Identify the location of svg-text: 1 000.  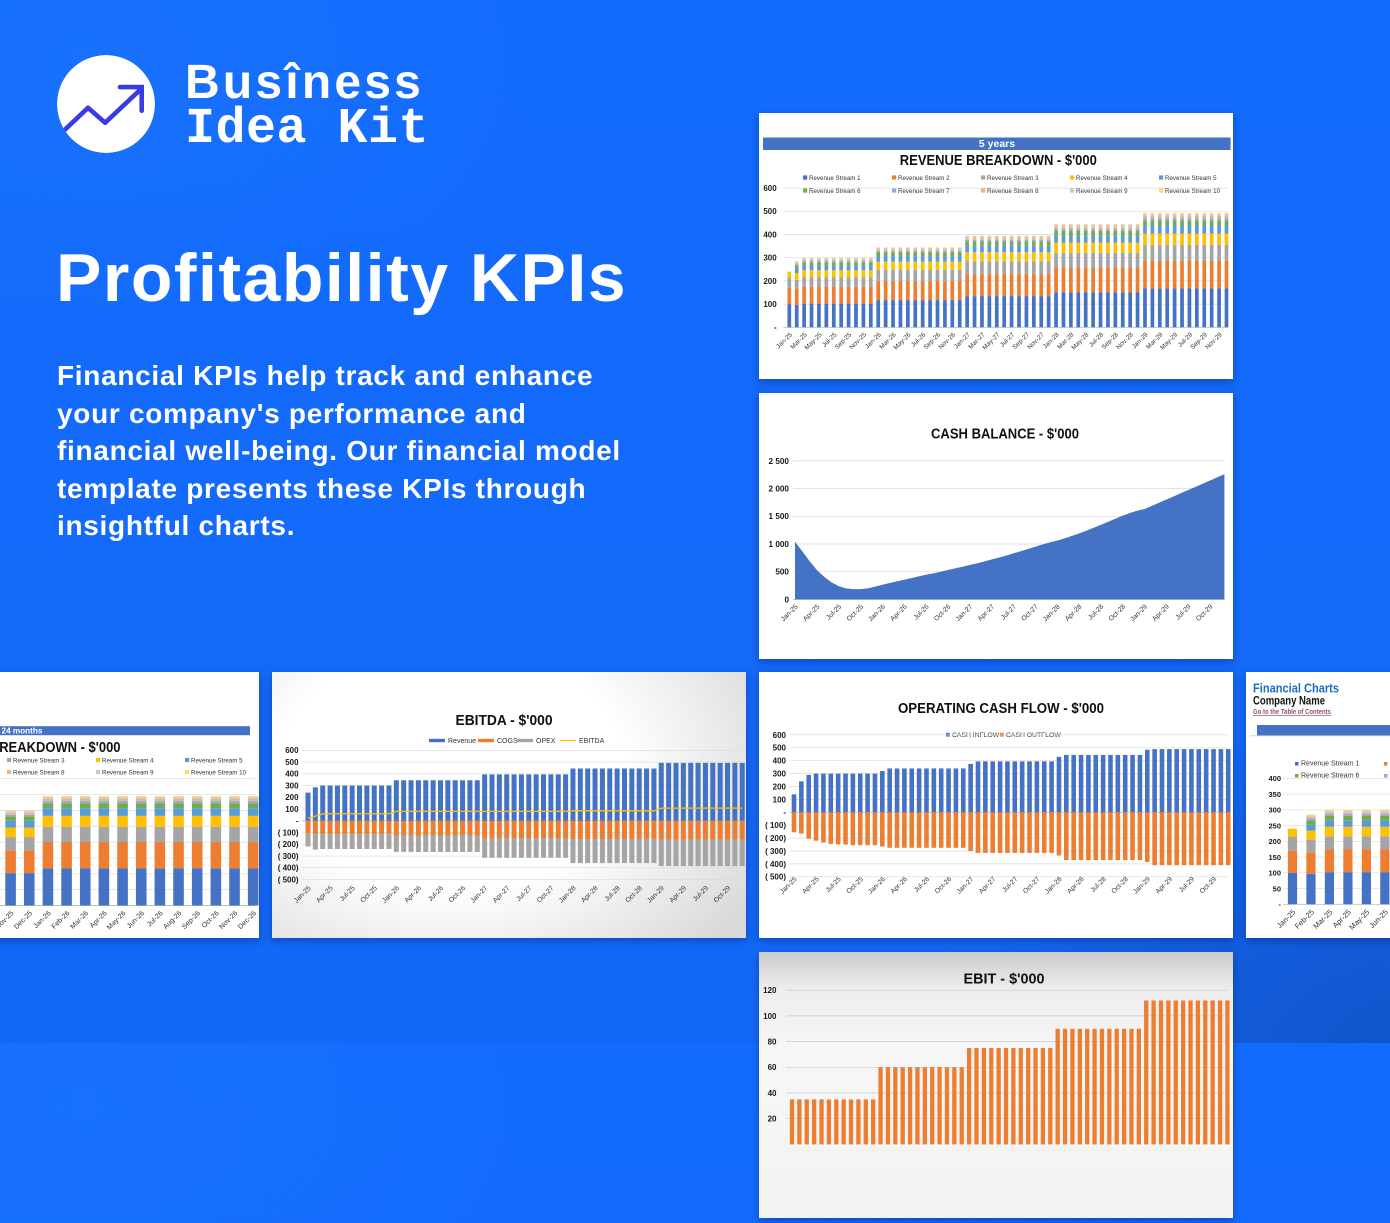
(779, 544).